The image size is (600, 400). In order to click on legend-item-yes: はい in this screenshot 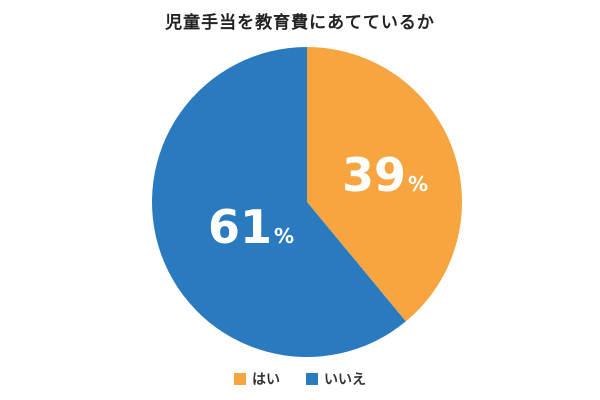, I will do `click(257, 379)`.